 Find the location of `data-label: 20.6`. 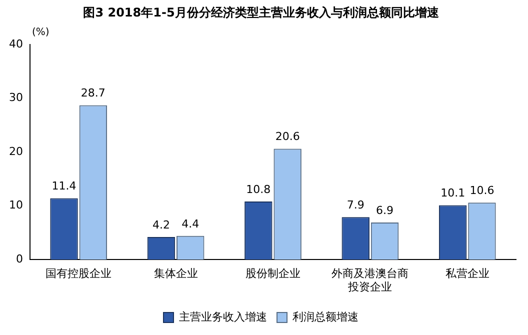

data-label: 20.6 is located at coordinates (287, 137).